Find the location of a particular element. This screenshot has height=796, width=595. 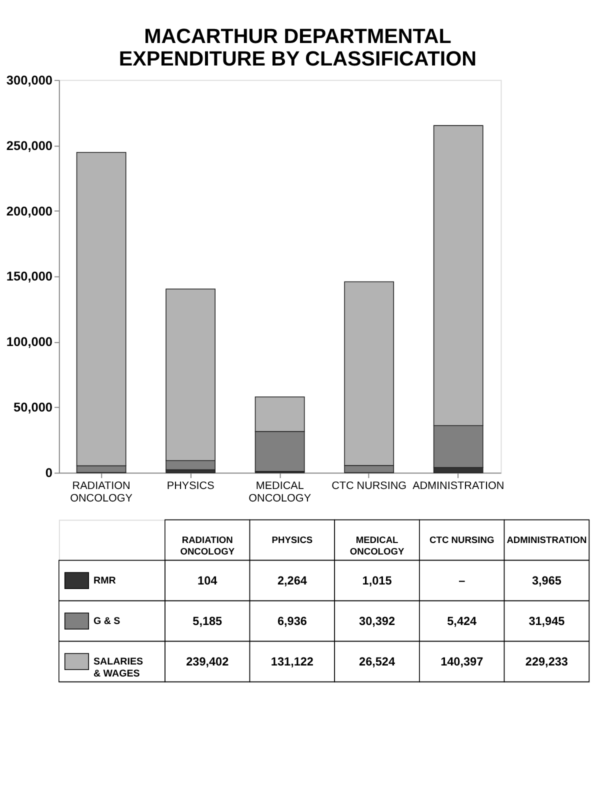

x-tick-label: PHYSICS is located at coordinates (190, 486).